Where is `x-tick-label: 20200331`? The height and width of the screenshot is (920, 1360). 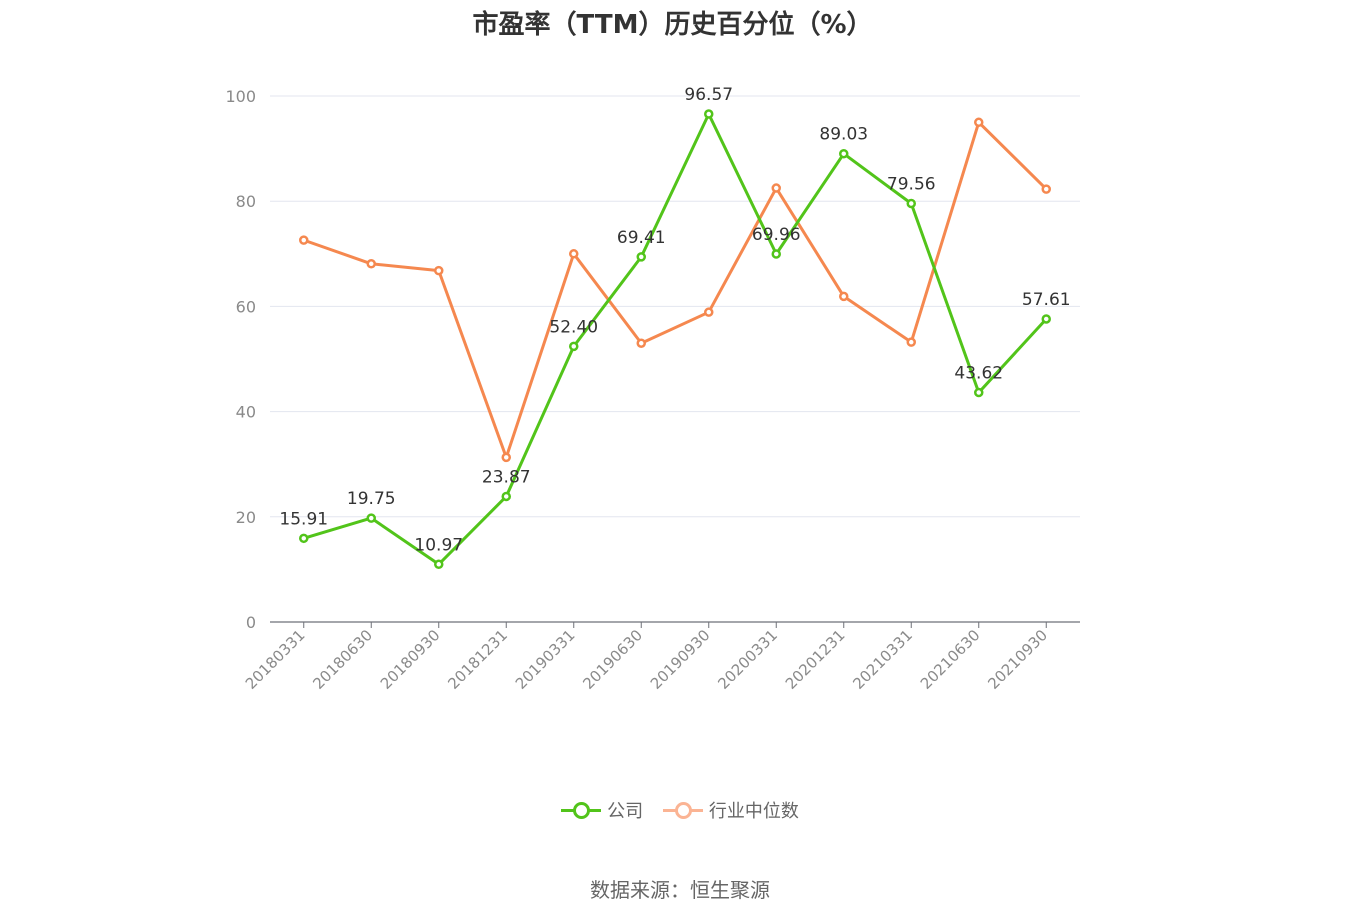 x-tick-label: 20200331 is located at coordinates (747, 659).